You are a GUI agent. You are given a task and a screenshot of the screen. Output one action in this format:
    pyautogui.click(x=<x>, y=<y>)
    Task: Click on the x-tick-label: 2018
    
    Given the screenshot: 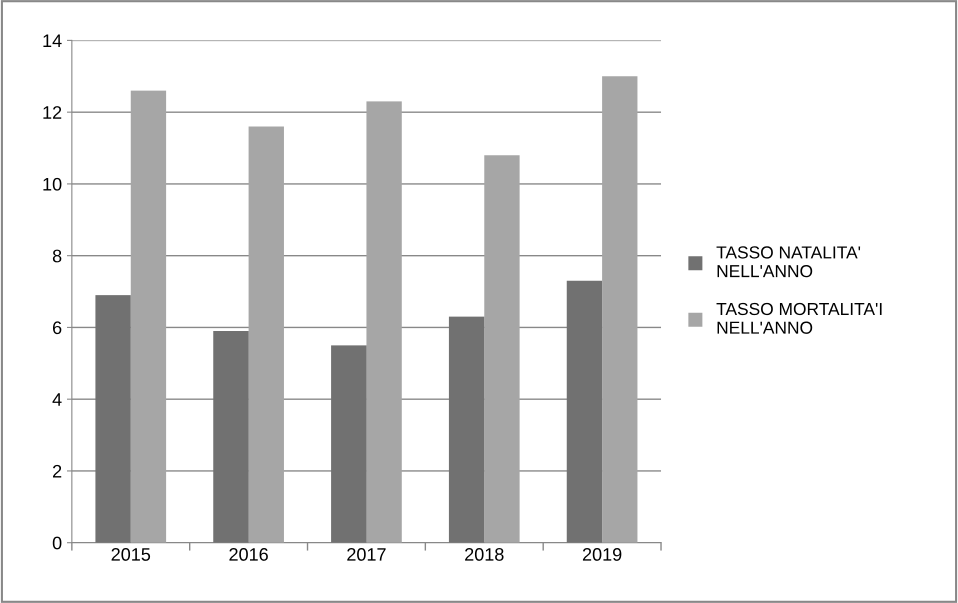 What is the action you would take?
    pyautogui.click(x=484, y=554)
    